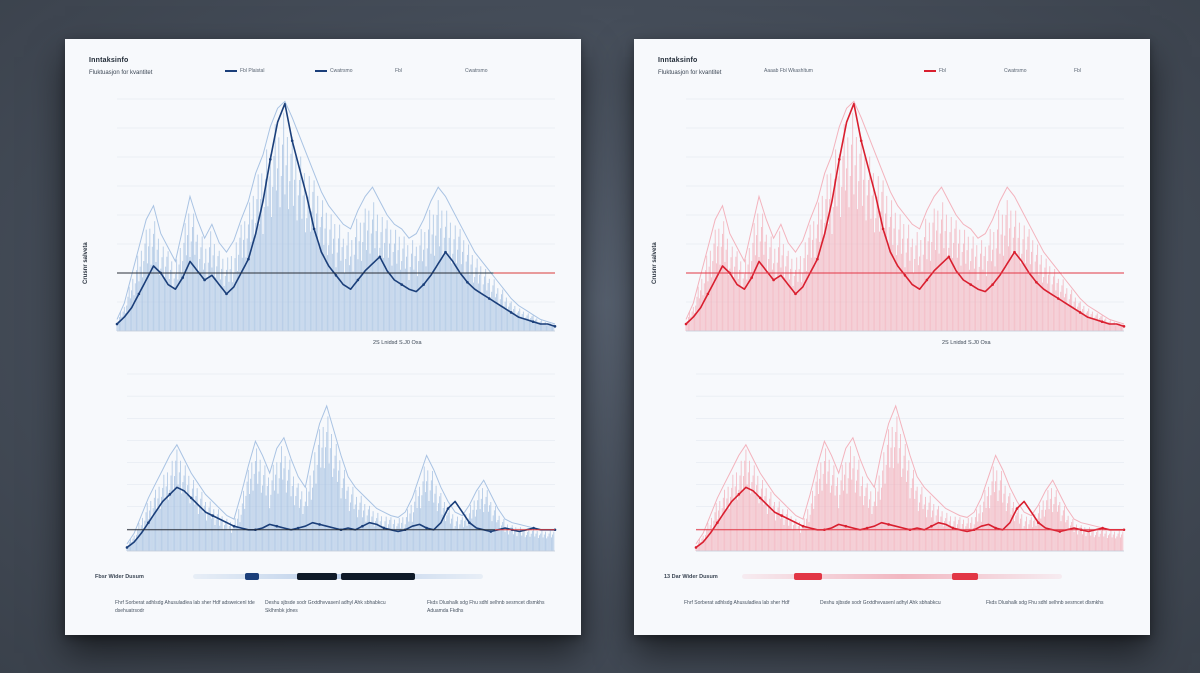 This screenshot has height=673, width=1200. Describe the element at coordinates (121, 73) in the screenshot. I see `header-subtitle: Fluktuasjon for kvantitet` at that location.